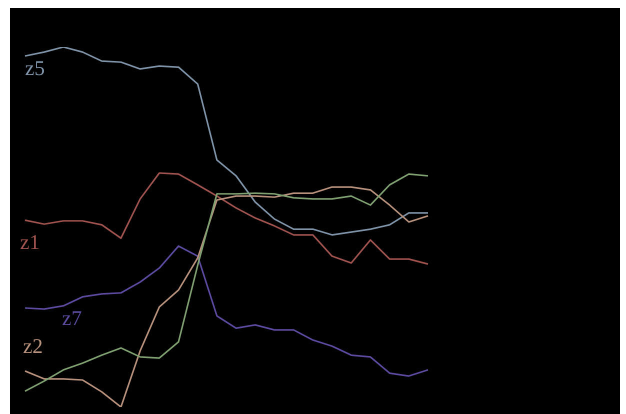 Image resolution: width=626 pixels, height=414 pixels. I want to click on series-label: z7, so click(72, 318).